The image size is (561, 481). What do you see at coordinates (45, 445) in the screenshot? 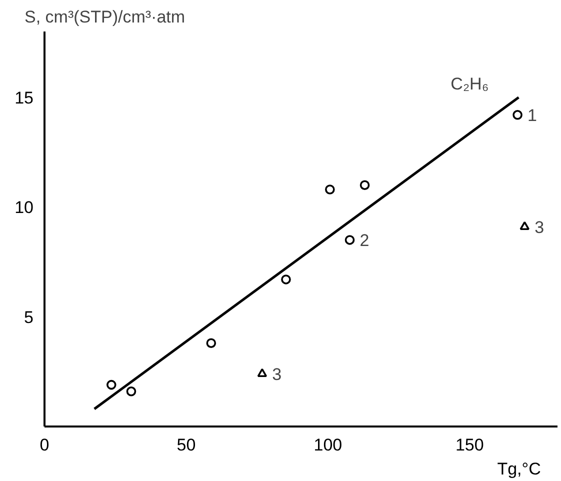
I see `x-tick-label: 0` at bounding box center [45, 445].